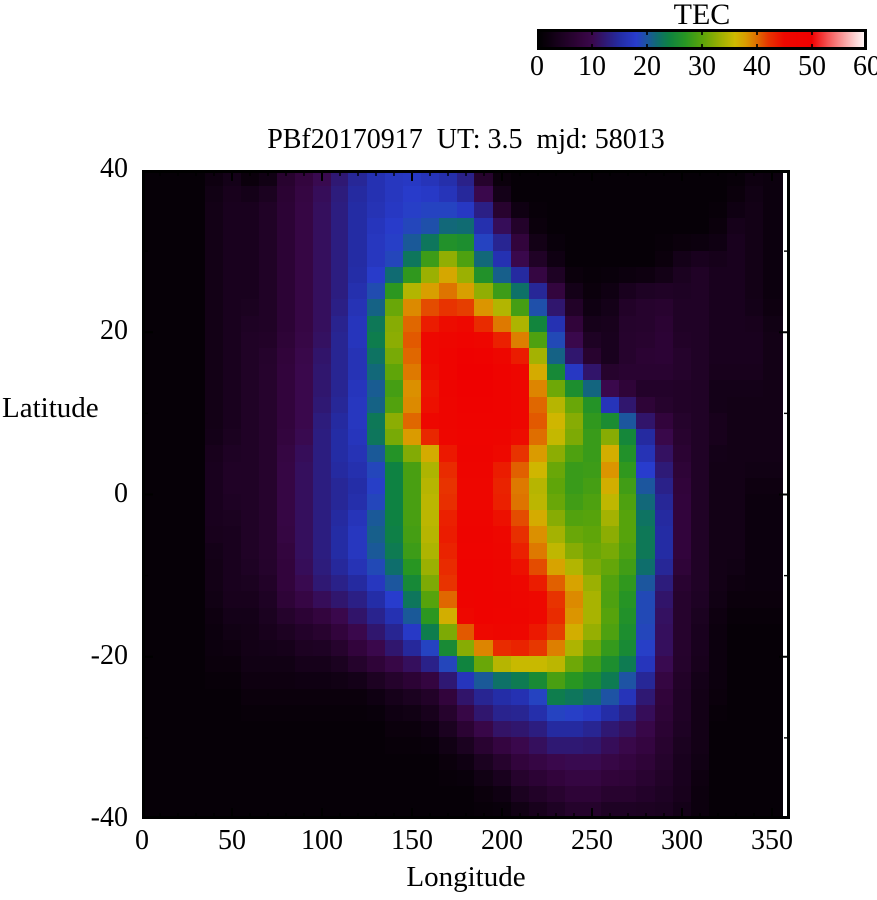  I want to click on x-axis-title: Longitude, so click(466, 877).